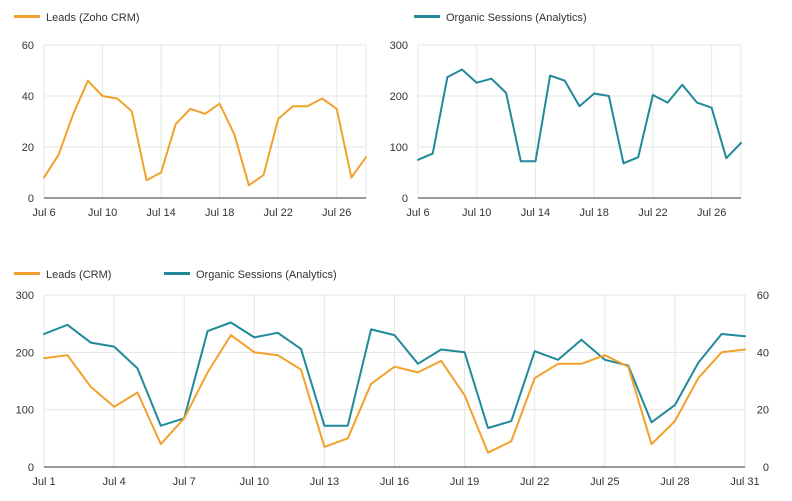 This screenshot has height=501, width=792. I want to click on y-tick-label: 0, so click(405, 199).